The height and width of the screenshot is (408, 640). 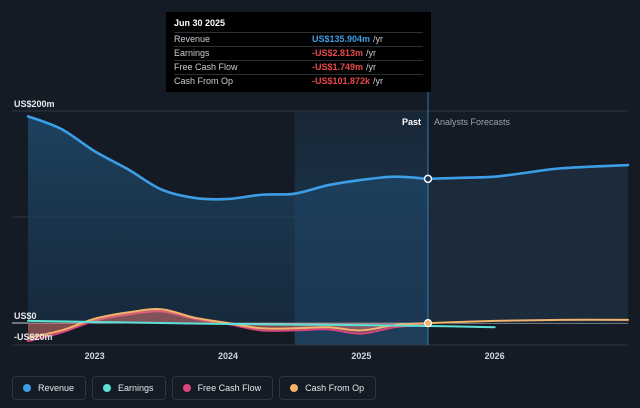 What do you see at coordinates (228, 158) in the screenshot?
I see `revenue-line` at bounding box center [228, 158].